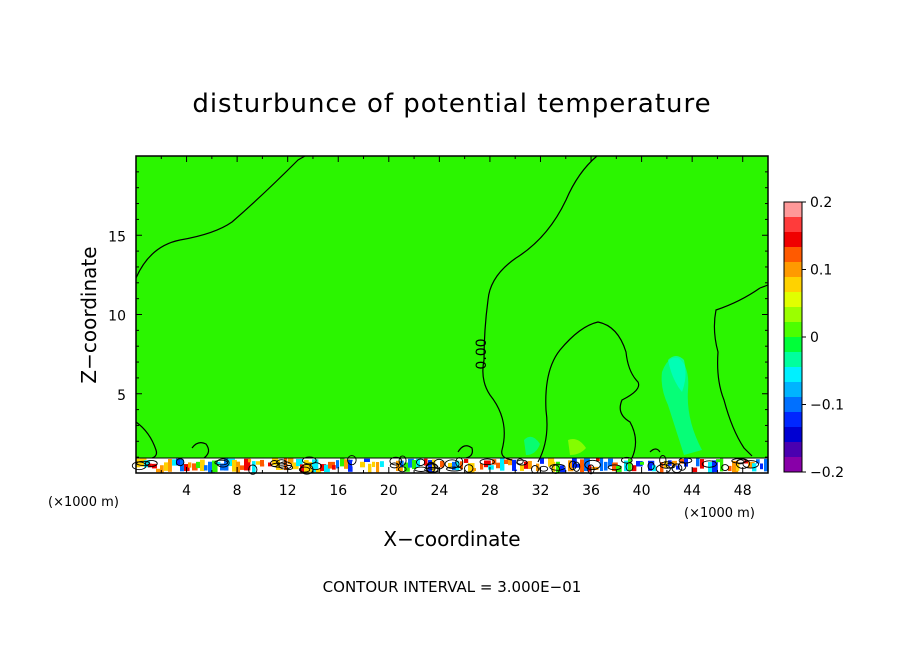  Describe the element at coordinates (642, 491) in the screenshot. I see `x-tick-label: 40` at that location.